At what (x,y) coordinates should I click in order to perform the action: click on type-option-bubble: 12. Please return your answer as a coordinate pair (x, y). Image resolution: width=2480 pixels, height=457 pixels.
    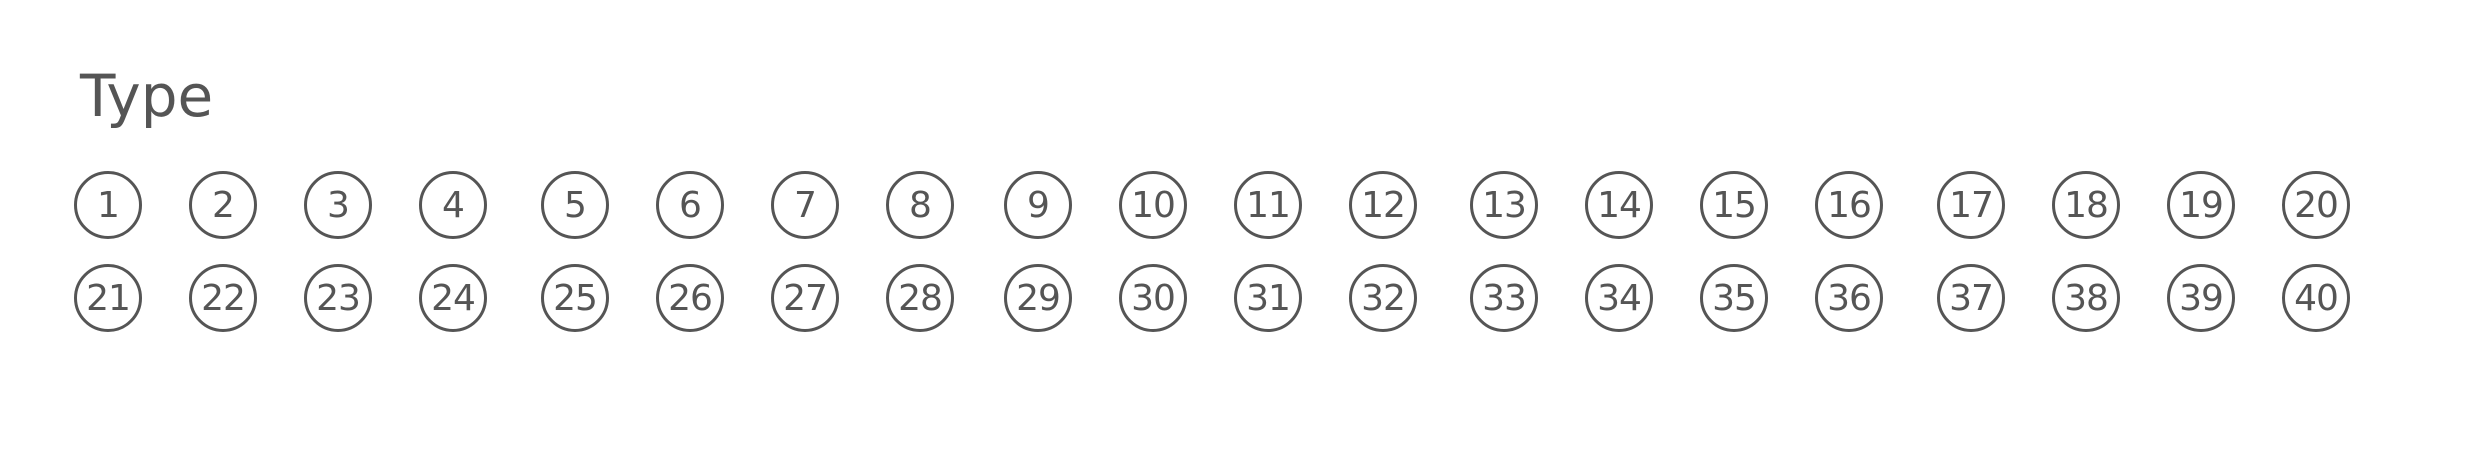
    Looking at the image, I should click on (1383, 205).